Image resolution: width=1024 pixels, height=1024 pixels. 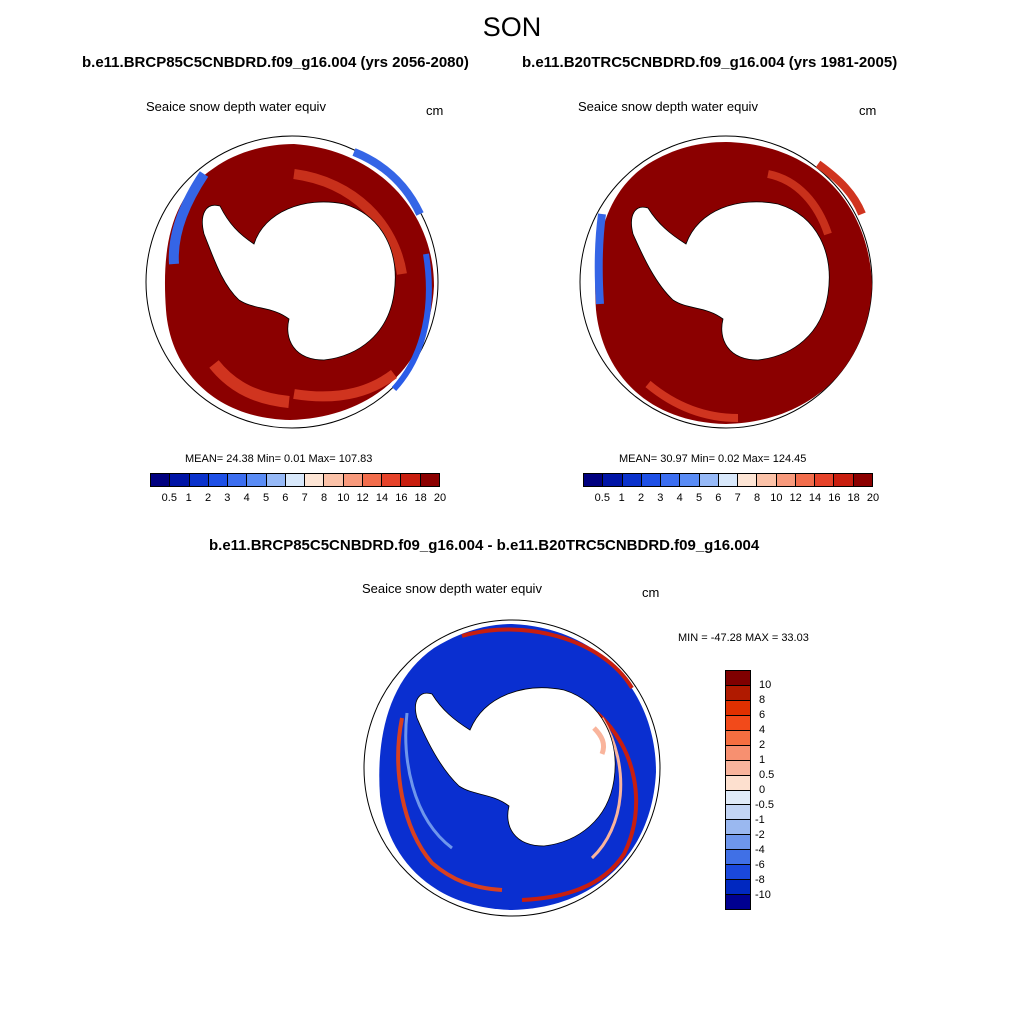 What do you see at coordinates (292, 282) in the screenshot?
I see `panel-1-polar-map` at bounding box center [292, 282].